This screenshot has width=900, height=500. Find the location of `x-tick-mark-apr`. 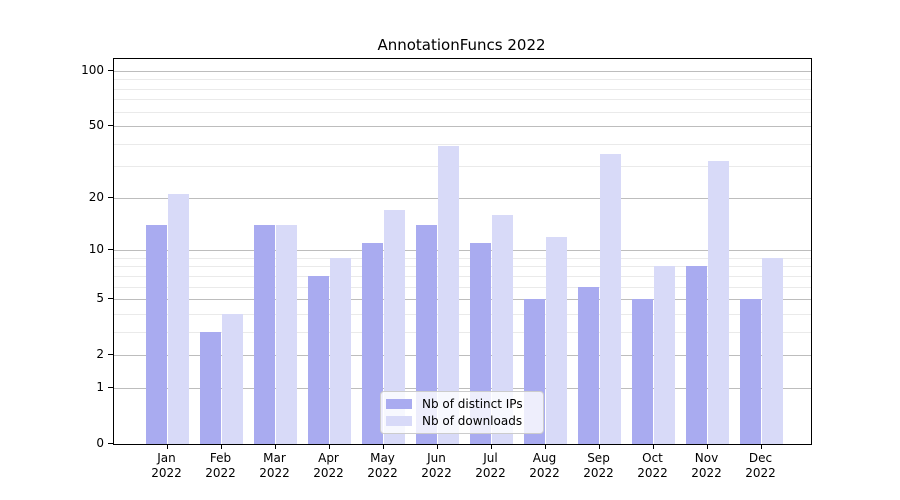

x-tick-mark-apr is located at coordinates (329, 446).